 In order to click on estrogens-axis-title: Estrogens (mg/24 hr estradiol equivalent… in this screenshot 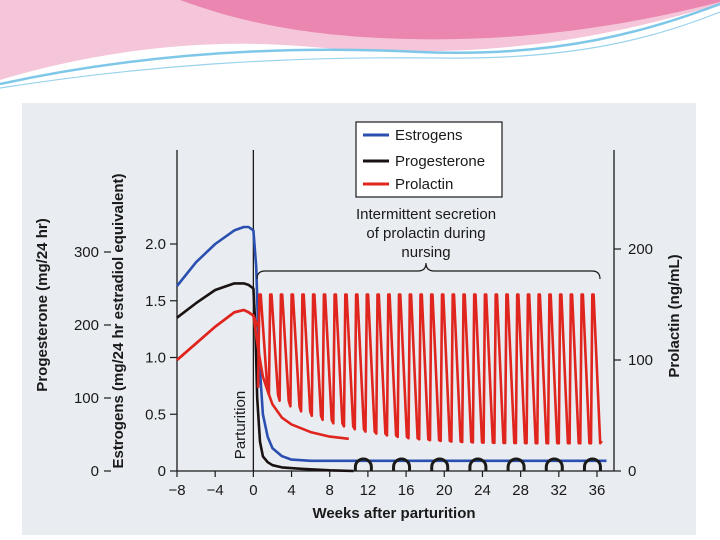, I will do `click(118, 320)`.